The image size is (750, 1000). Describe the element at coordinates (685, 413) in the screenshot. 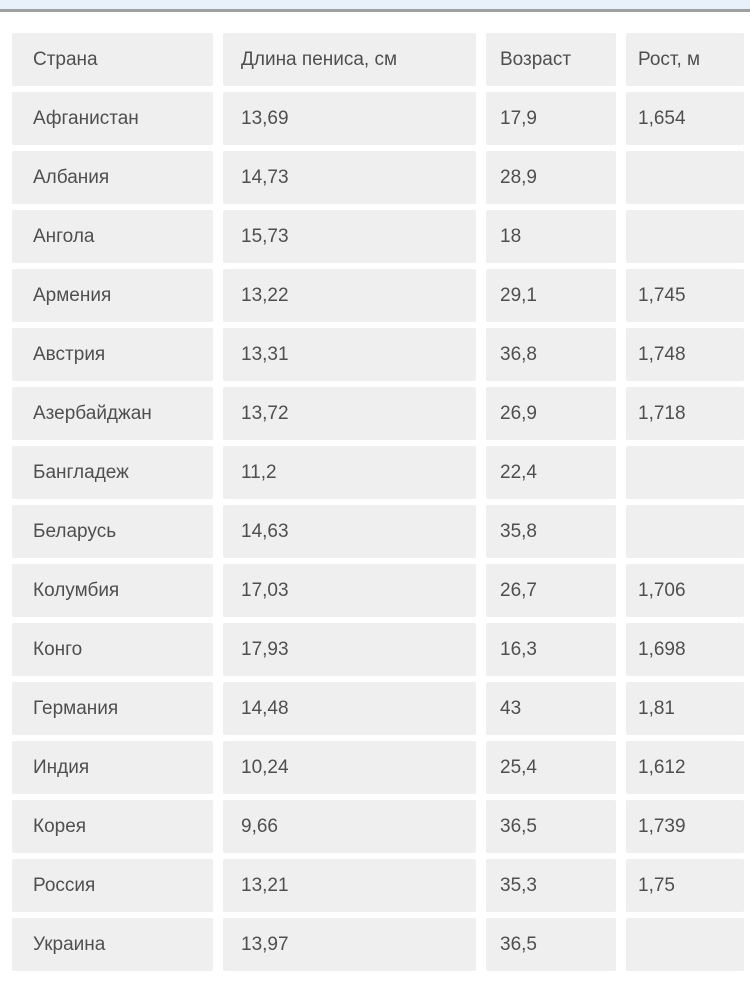

I see `height-cell: 1,718` at that location.